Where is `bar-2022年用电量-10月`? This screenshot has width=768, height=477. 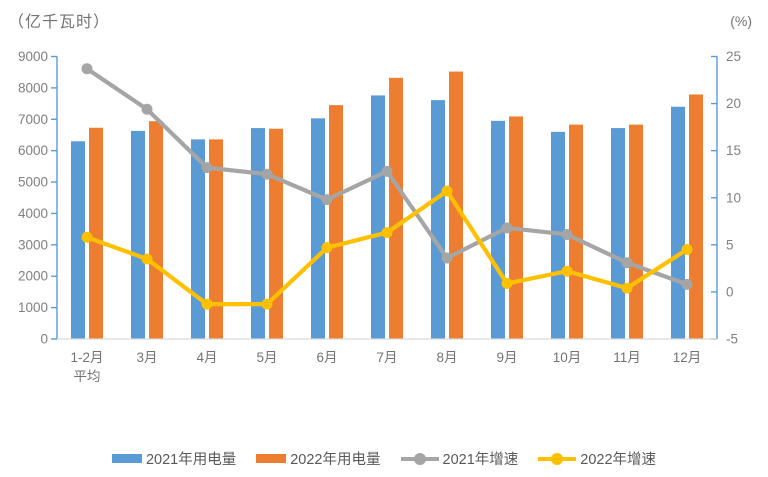
bar-2022年用电量-10月 is located at coordinates (576, 231).